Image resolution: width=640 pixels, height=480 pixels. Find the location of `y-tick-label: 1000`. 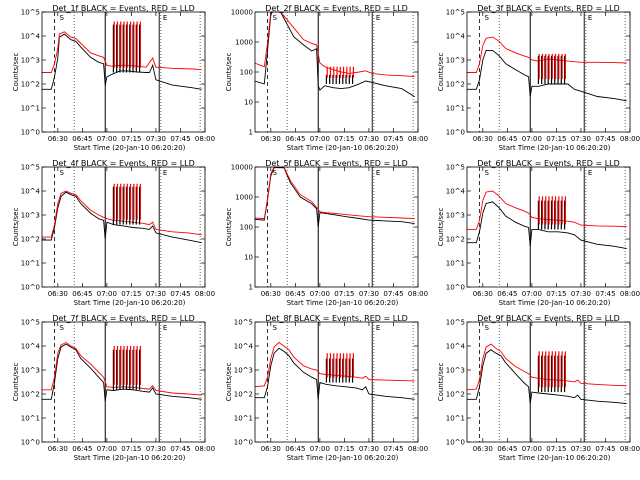

y-tick-label: 1000 is located at coordinates (244, 198).